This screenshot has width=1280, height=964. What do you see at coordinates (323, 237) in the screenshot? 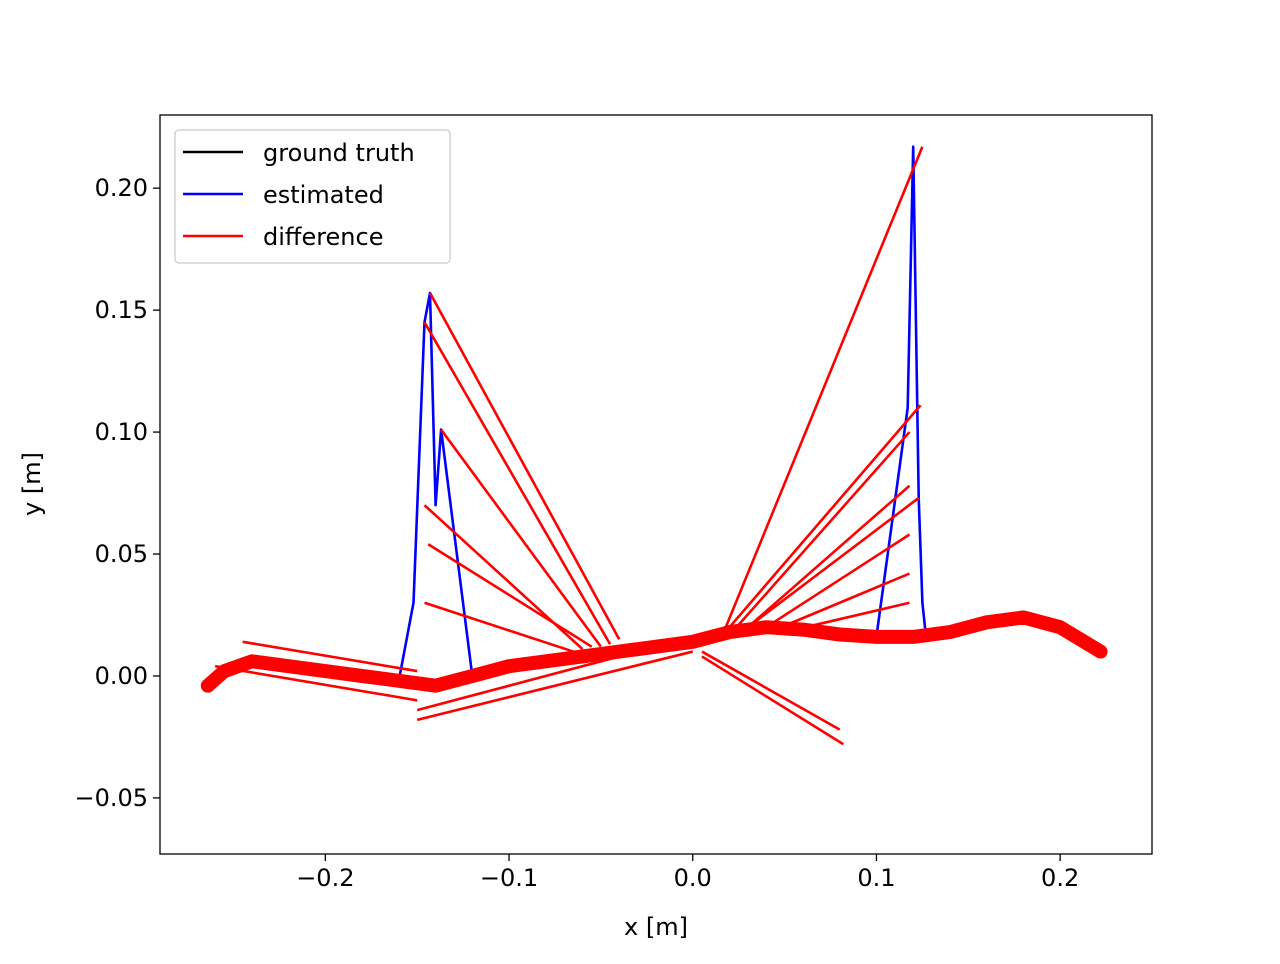
I see `legend-label-difference: difference` at bounding box center [323, 237].